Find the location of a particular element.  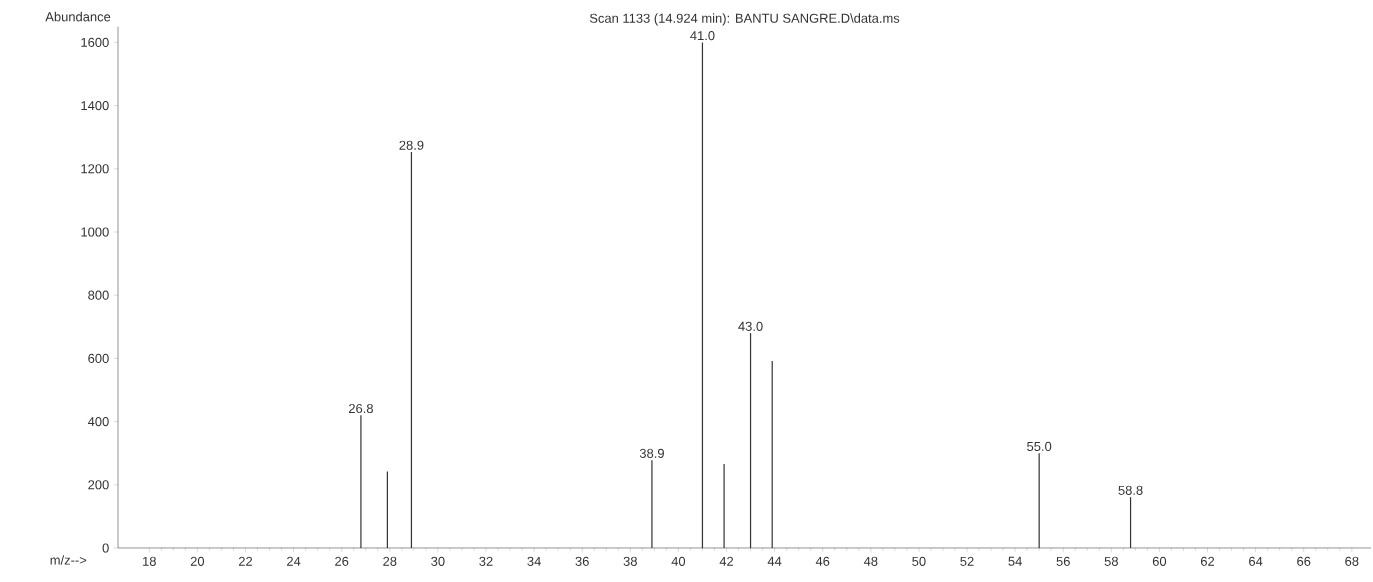

x-tick-label: 20 is located at coordinates (197, 561).